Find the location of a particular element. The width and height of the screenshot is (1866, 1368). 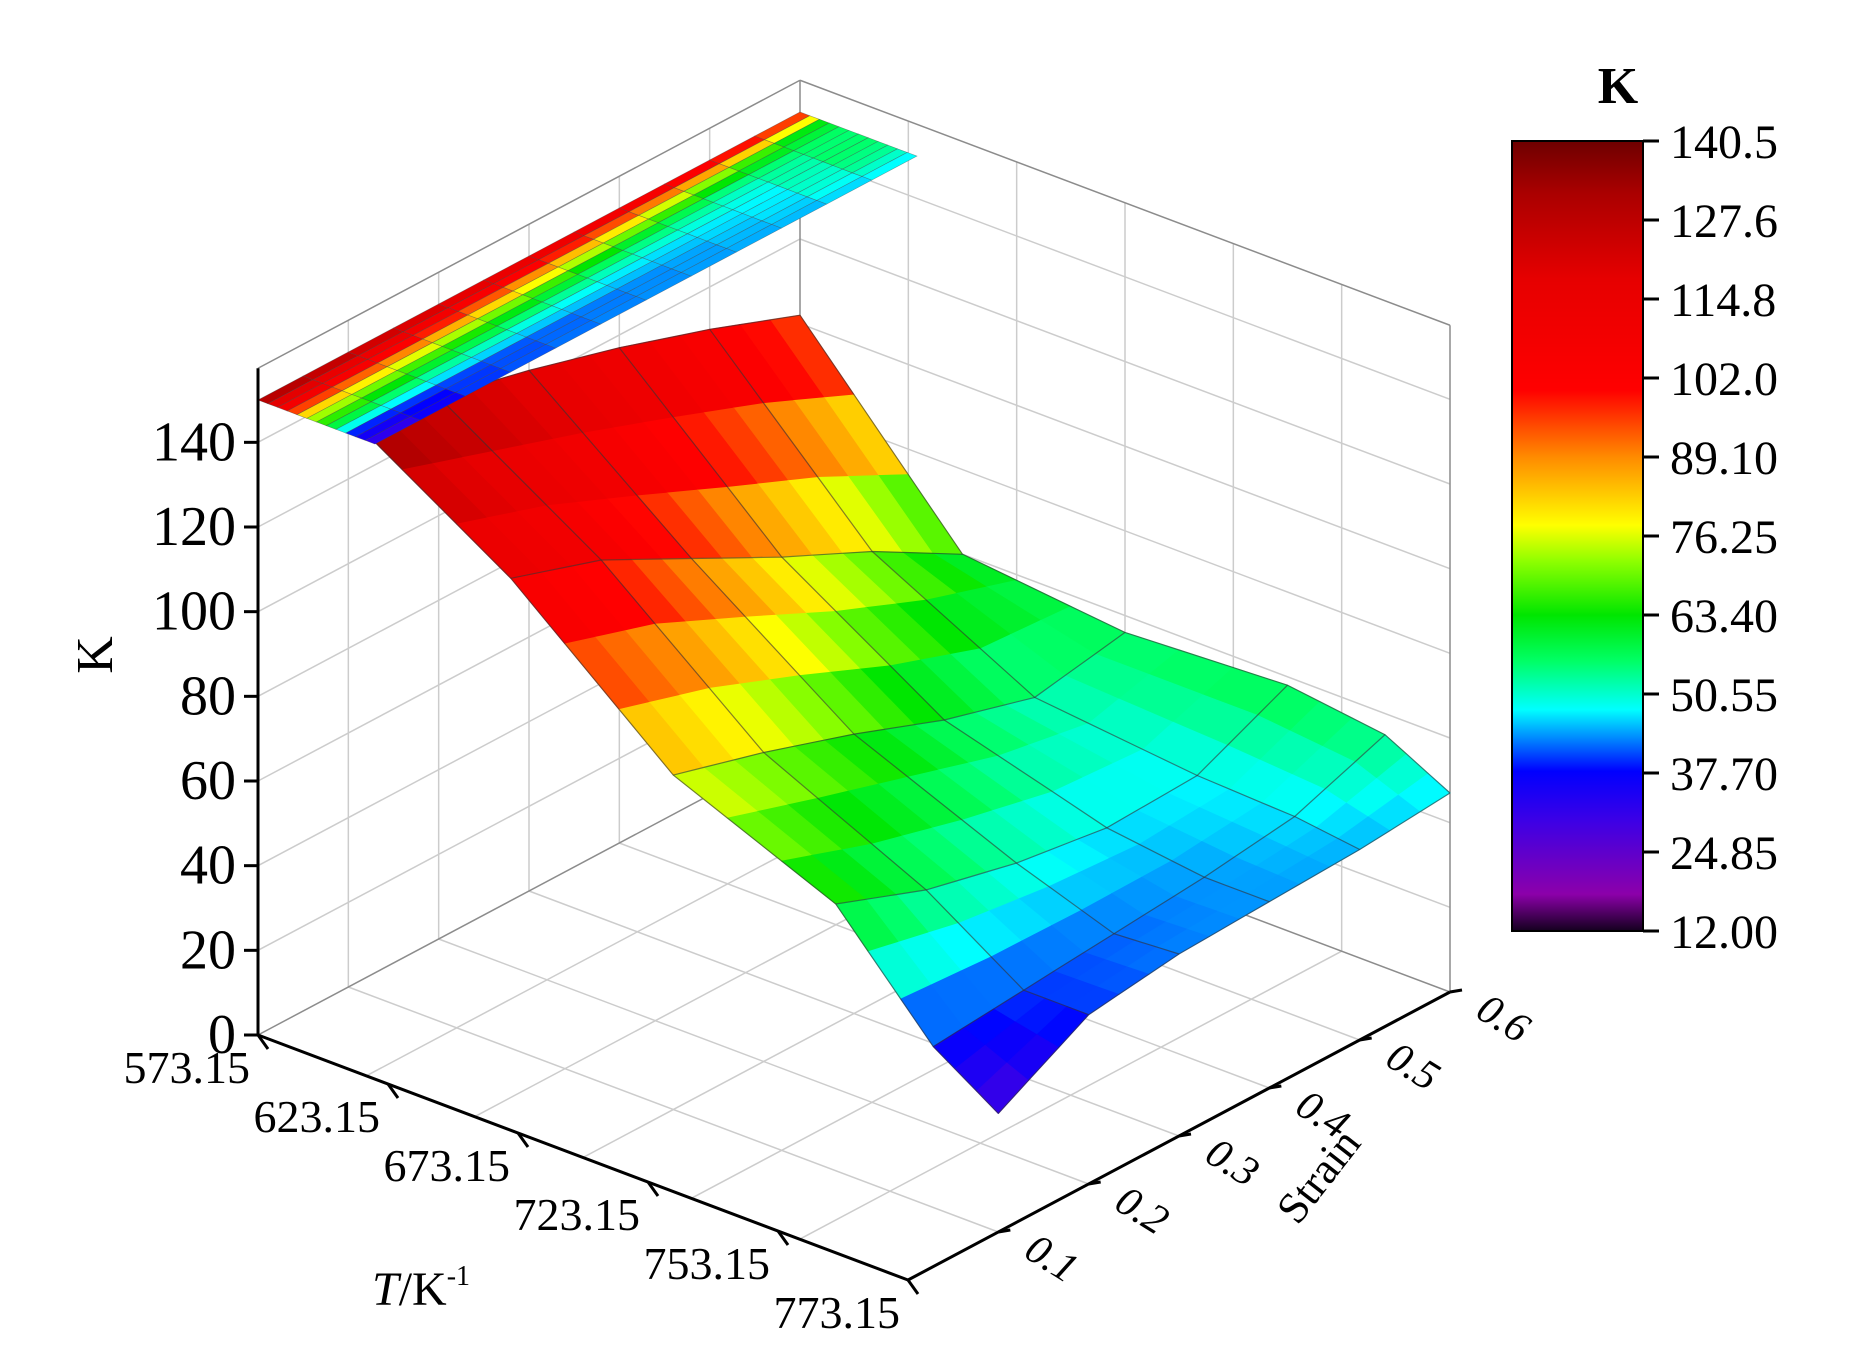

top-plane-layer is located at coordinates (587, 278).